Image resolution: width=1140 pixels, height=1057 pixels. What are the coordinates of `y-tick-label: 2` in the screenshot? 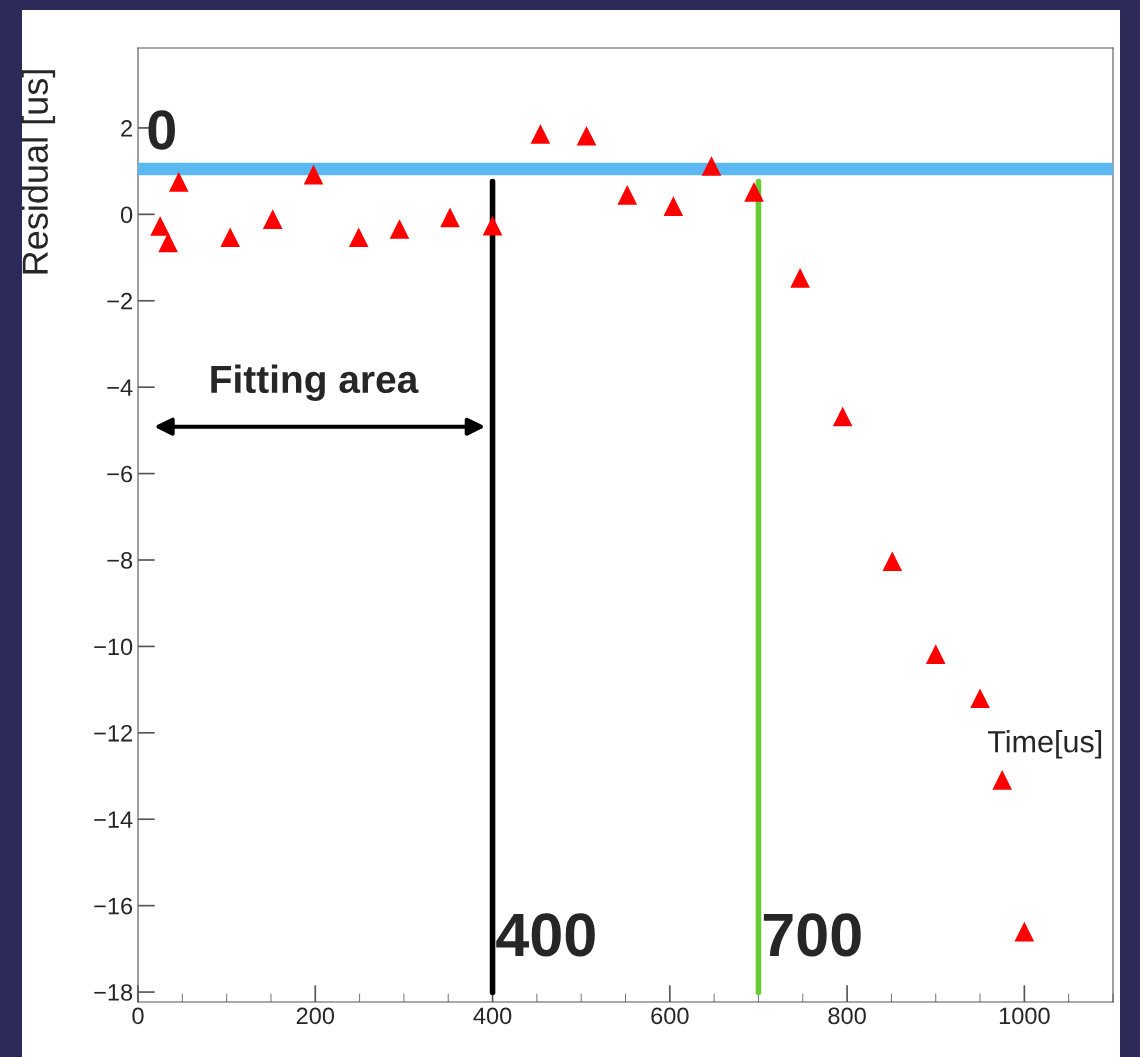 It's located at (126, 128).